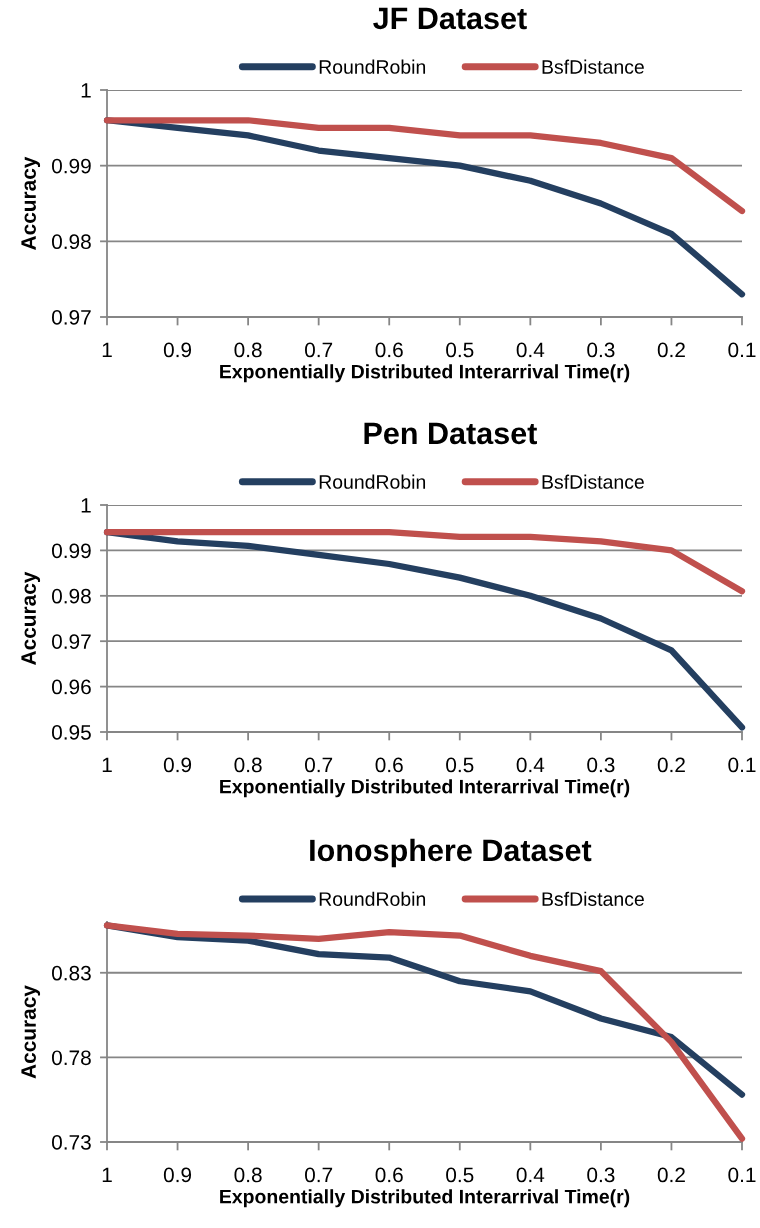  I want to click on y-tick-label: 0.96, so click(71, 687).